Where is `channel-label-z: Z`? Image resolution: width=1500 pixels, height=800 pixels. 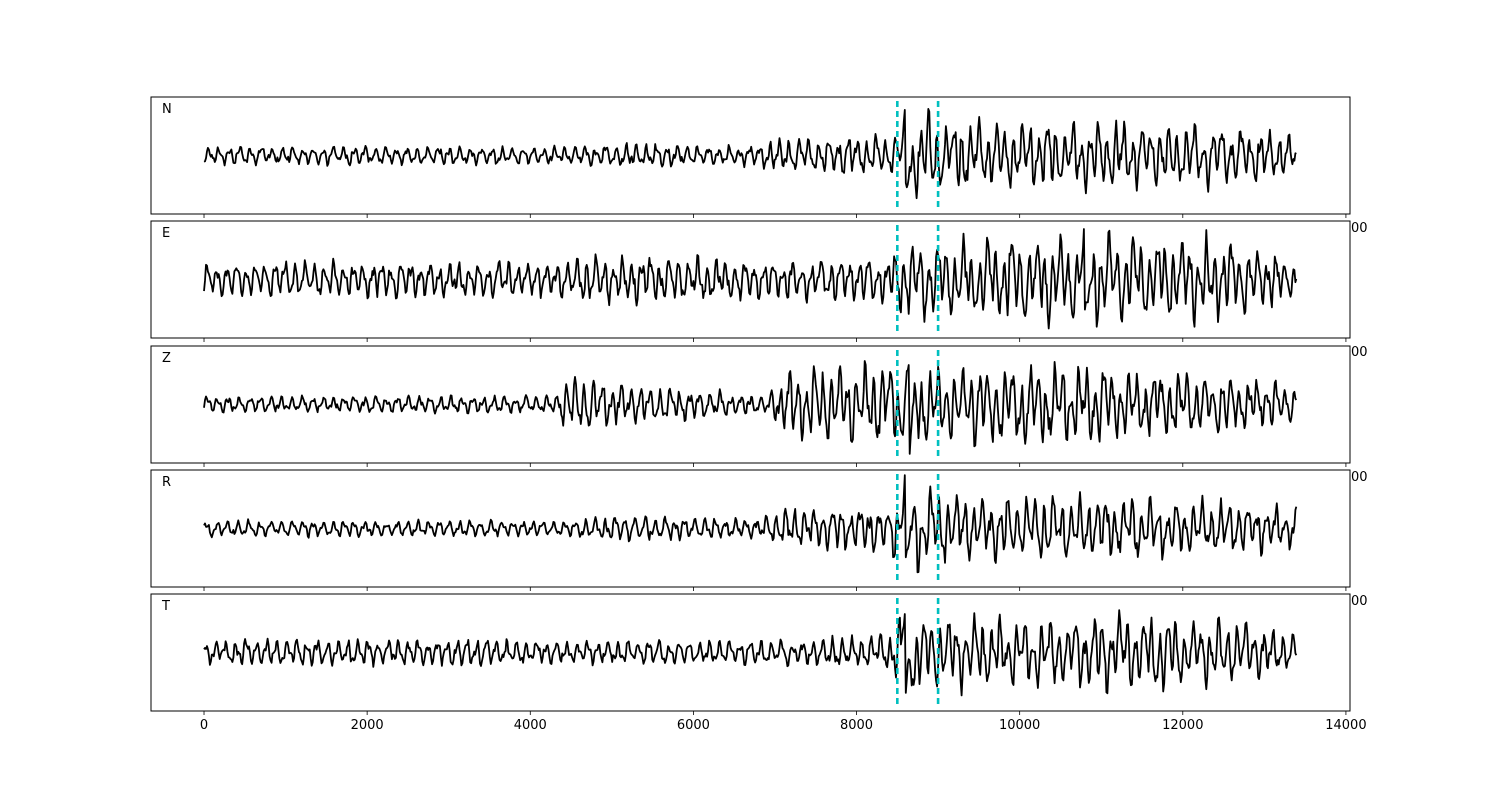
channel-label-z: Z is located at coordinates (166, 358).